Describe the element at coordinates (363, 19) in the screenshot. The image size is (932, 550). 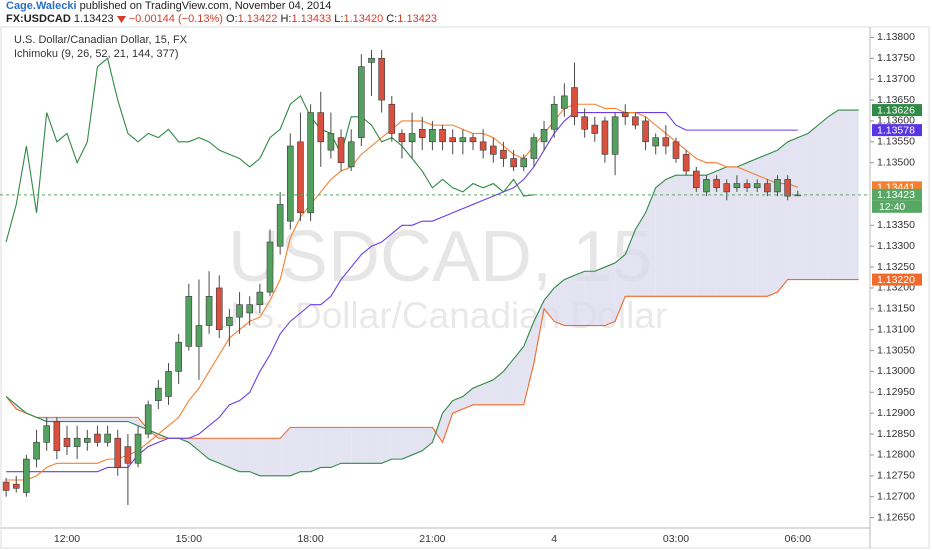
I see `ohlc-value: 1.13420` at that location.